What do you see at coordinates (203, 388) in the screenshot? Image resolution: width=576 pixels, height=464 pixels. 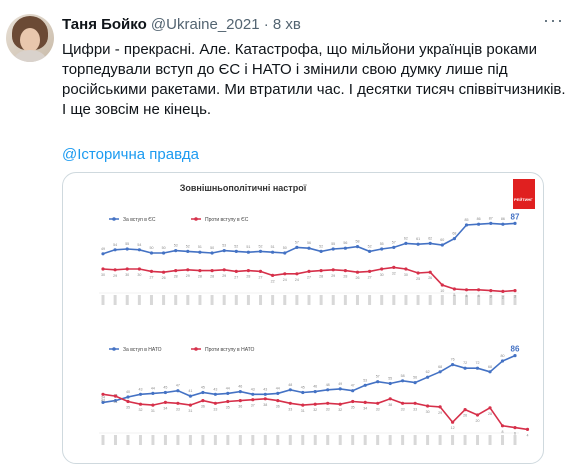 I see `data-label: 45` at bounding box center [203, 388].